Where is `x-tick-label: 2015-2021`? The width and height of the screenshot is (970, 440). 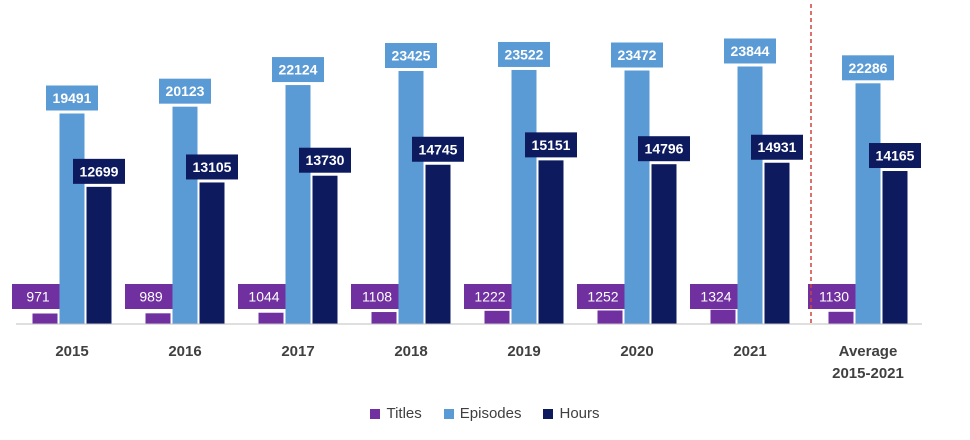 x-tick-label: 2015-2021 is located at coordinates (868, 373).